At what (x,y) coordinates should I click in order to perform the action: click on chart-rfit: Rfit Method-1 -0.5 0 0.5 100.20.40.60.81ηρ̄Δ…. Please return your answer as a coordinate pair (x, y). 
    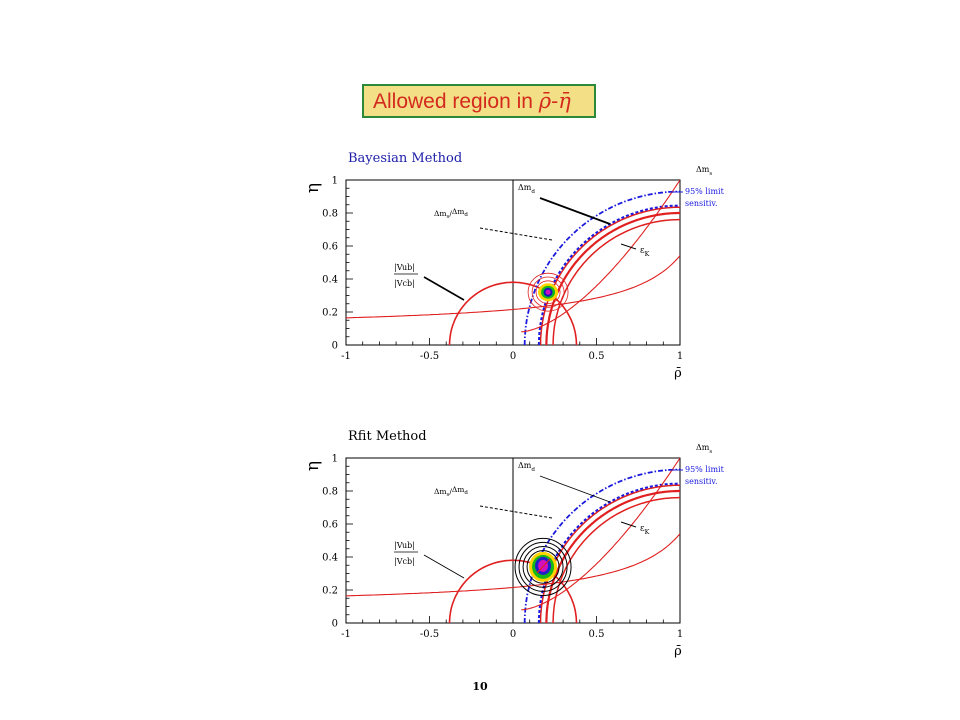
    Looking at the image, I should click on (514, 544).